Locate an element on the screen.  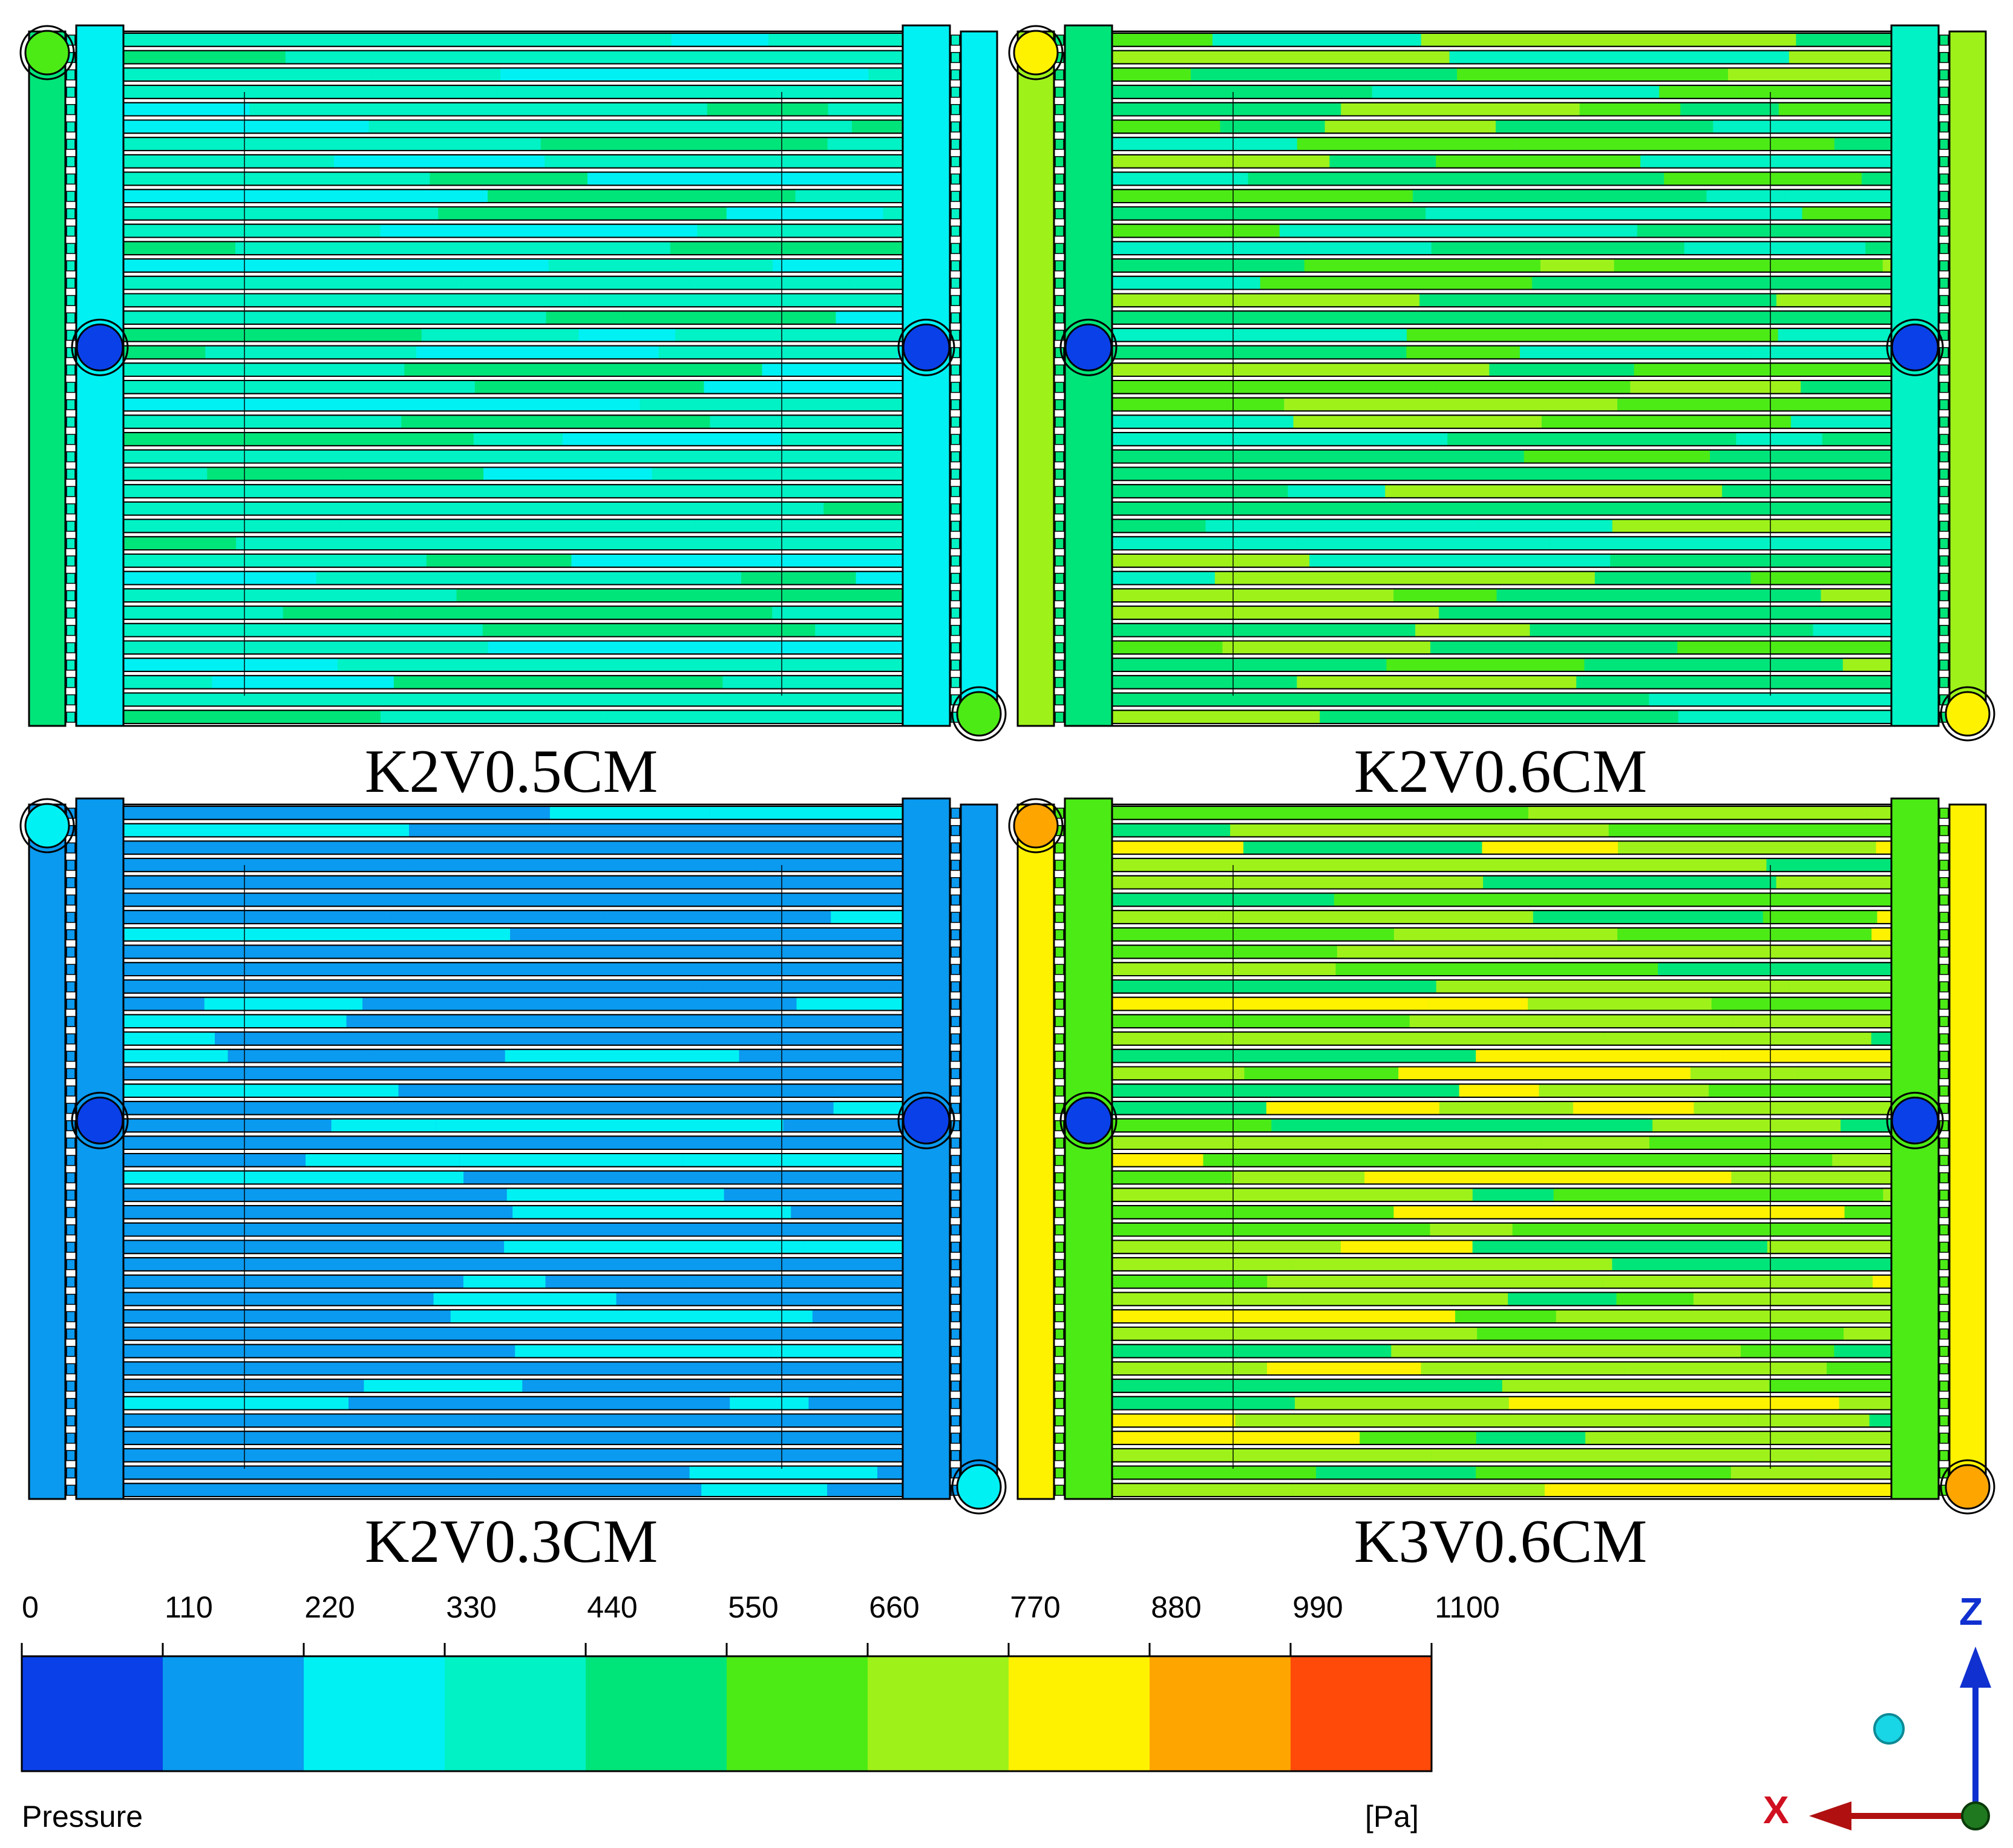
nozzle-port is located at coordinates (1088, 1120).